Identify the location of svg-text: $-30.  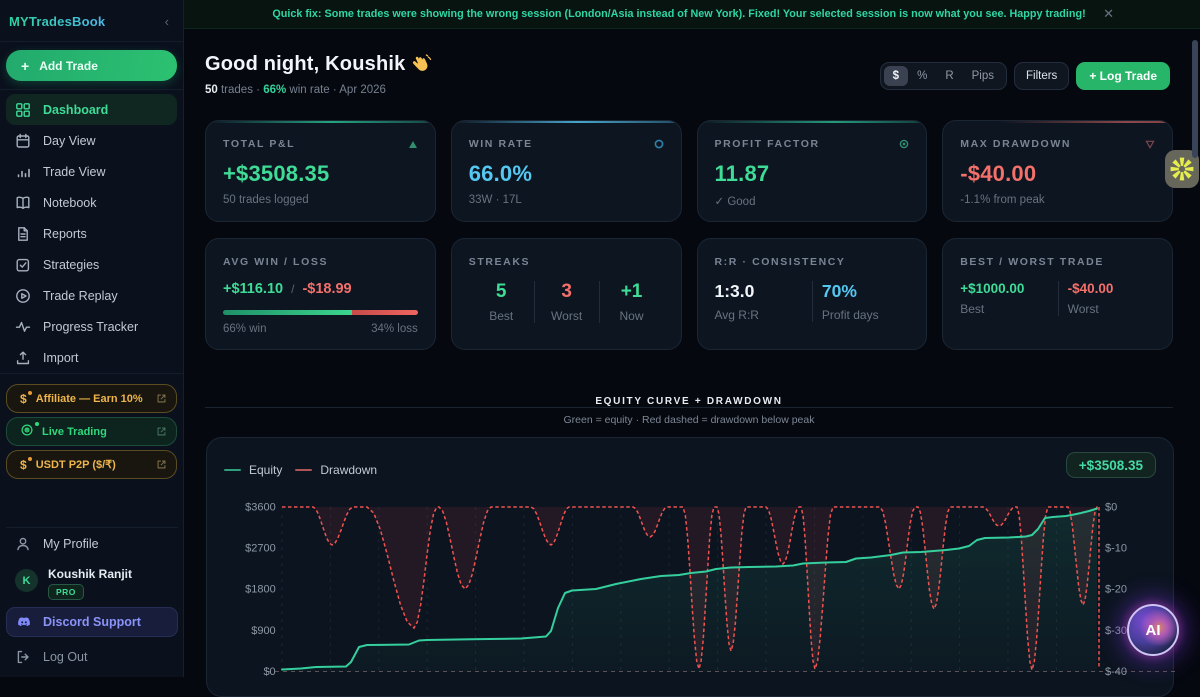
(1116, 631).